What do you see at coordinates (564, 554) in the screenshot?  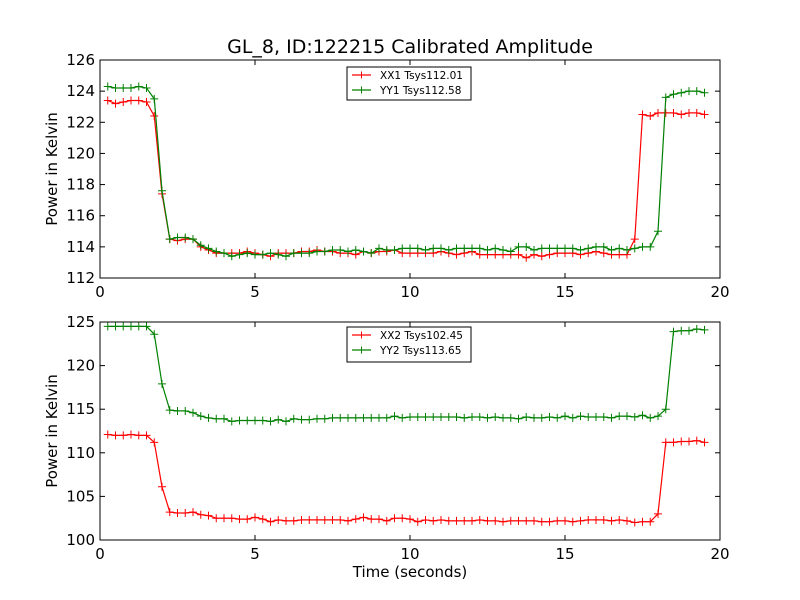 I see `chart2-xtick-label-3: 15` at bounding box center [564, 554].